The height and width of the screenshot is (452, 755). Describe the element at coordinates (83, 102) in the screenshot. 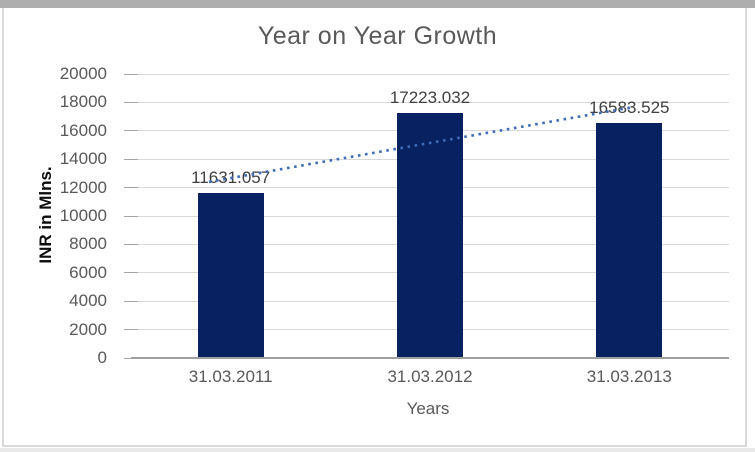

I see `y-tick-label: 18000` at that location.